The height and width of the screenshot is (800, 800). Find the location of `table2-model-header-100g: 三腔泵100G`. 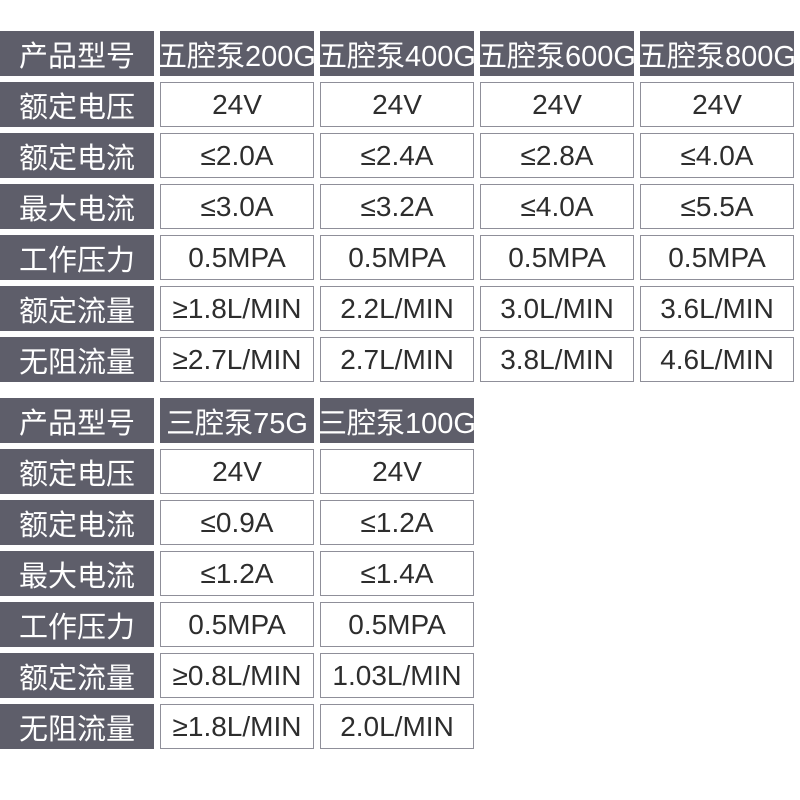

table2-model-header-100g: 三腔泵100G is located at coordinates (397, 420).